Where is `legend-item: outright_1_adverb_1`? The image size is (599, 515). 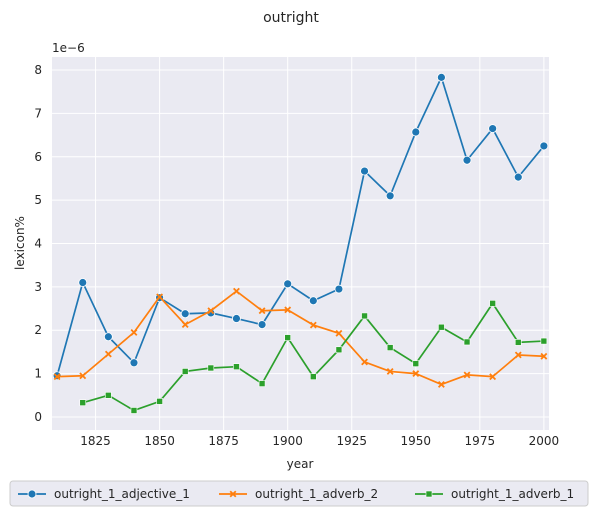 legend-item: outright_1_adverb_1 is located at coordinates (494, 494).